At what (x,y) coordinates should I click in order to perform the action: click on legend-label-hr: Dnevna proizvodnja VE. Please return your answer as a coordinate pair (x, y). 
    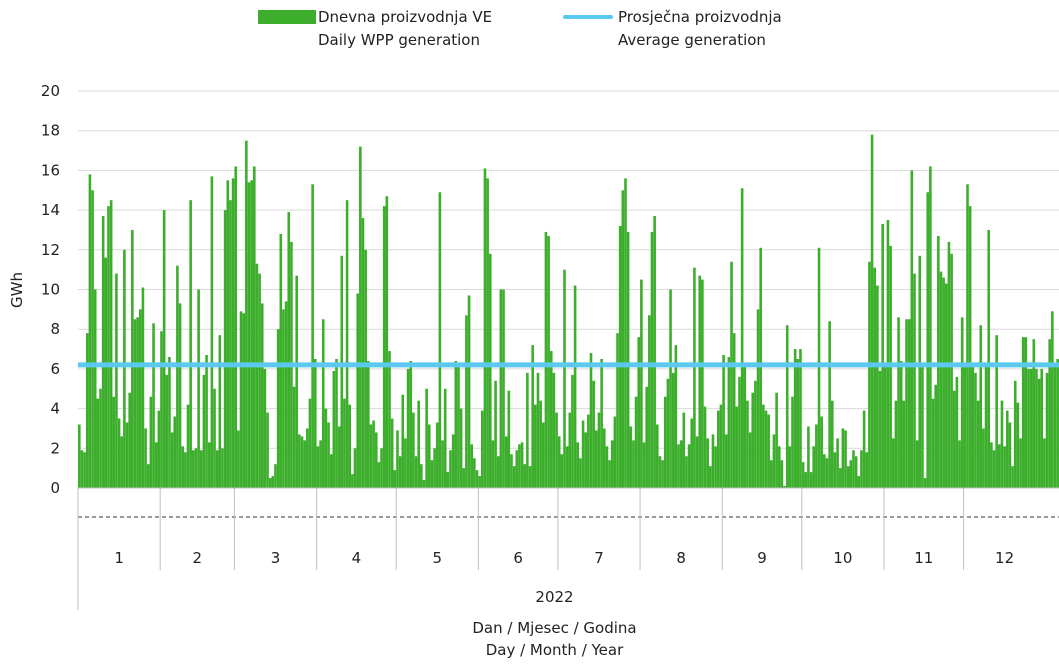
    Looking at the image, I should click on (405, 17).